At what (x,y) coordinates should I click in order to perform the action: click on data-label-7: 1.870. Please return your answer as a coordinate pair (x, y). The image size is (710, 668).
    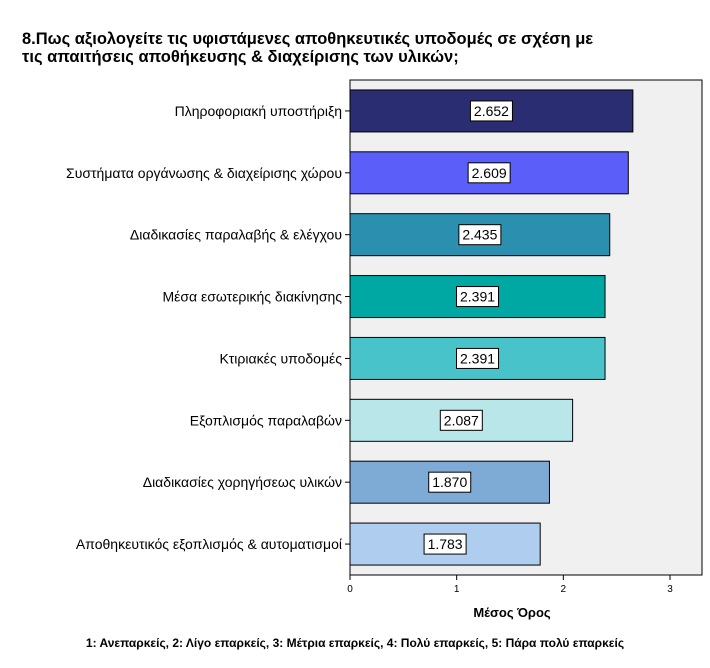
    Looking at the image, I should click on (449, 482).